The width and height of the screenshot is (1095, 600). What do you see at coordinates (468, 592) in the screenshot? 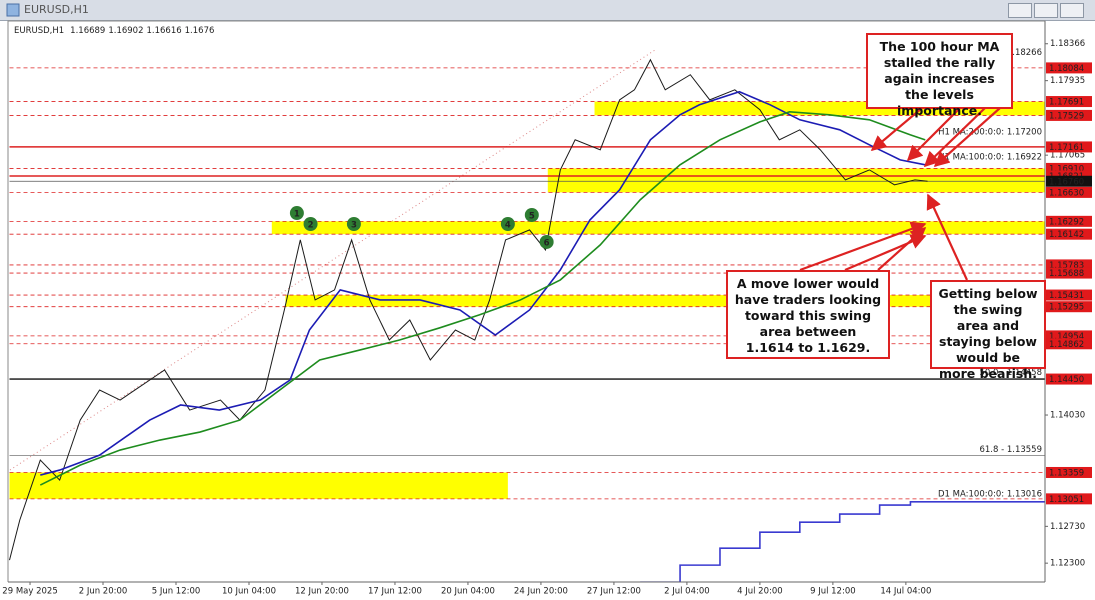
I see `x-tick-label: 20 Jun 04:00` at bounding box center [468, 592].